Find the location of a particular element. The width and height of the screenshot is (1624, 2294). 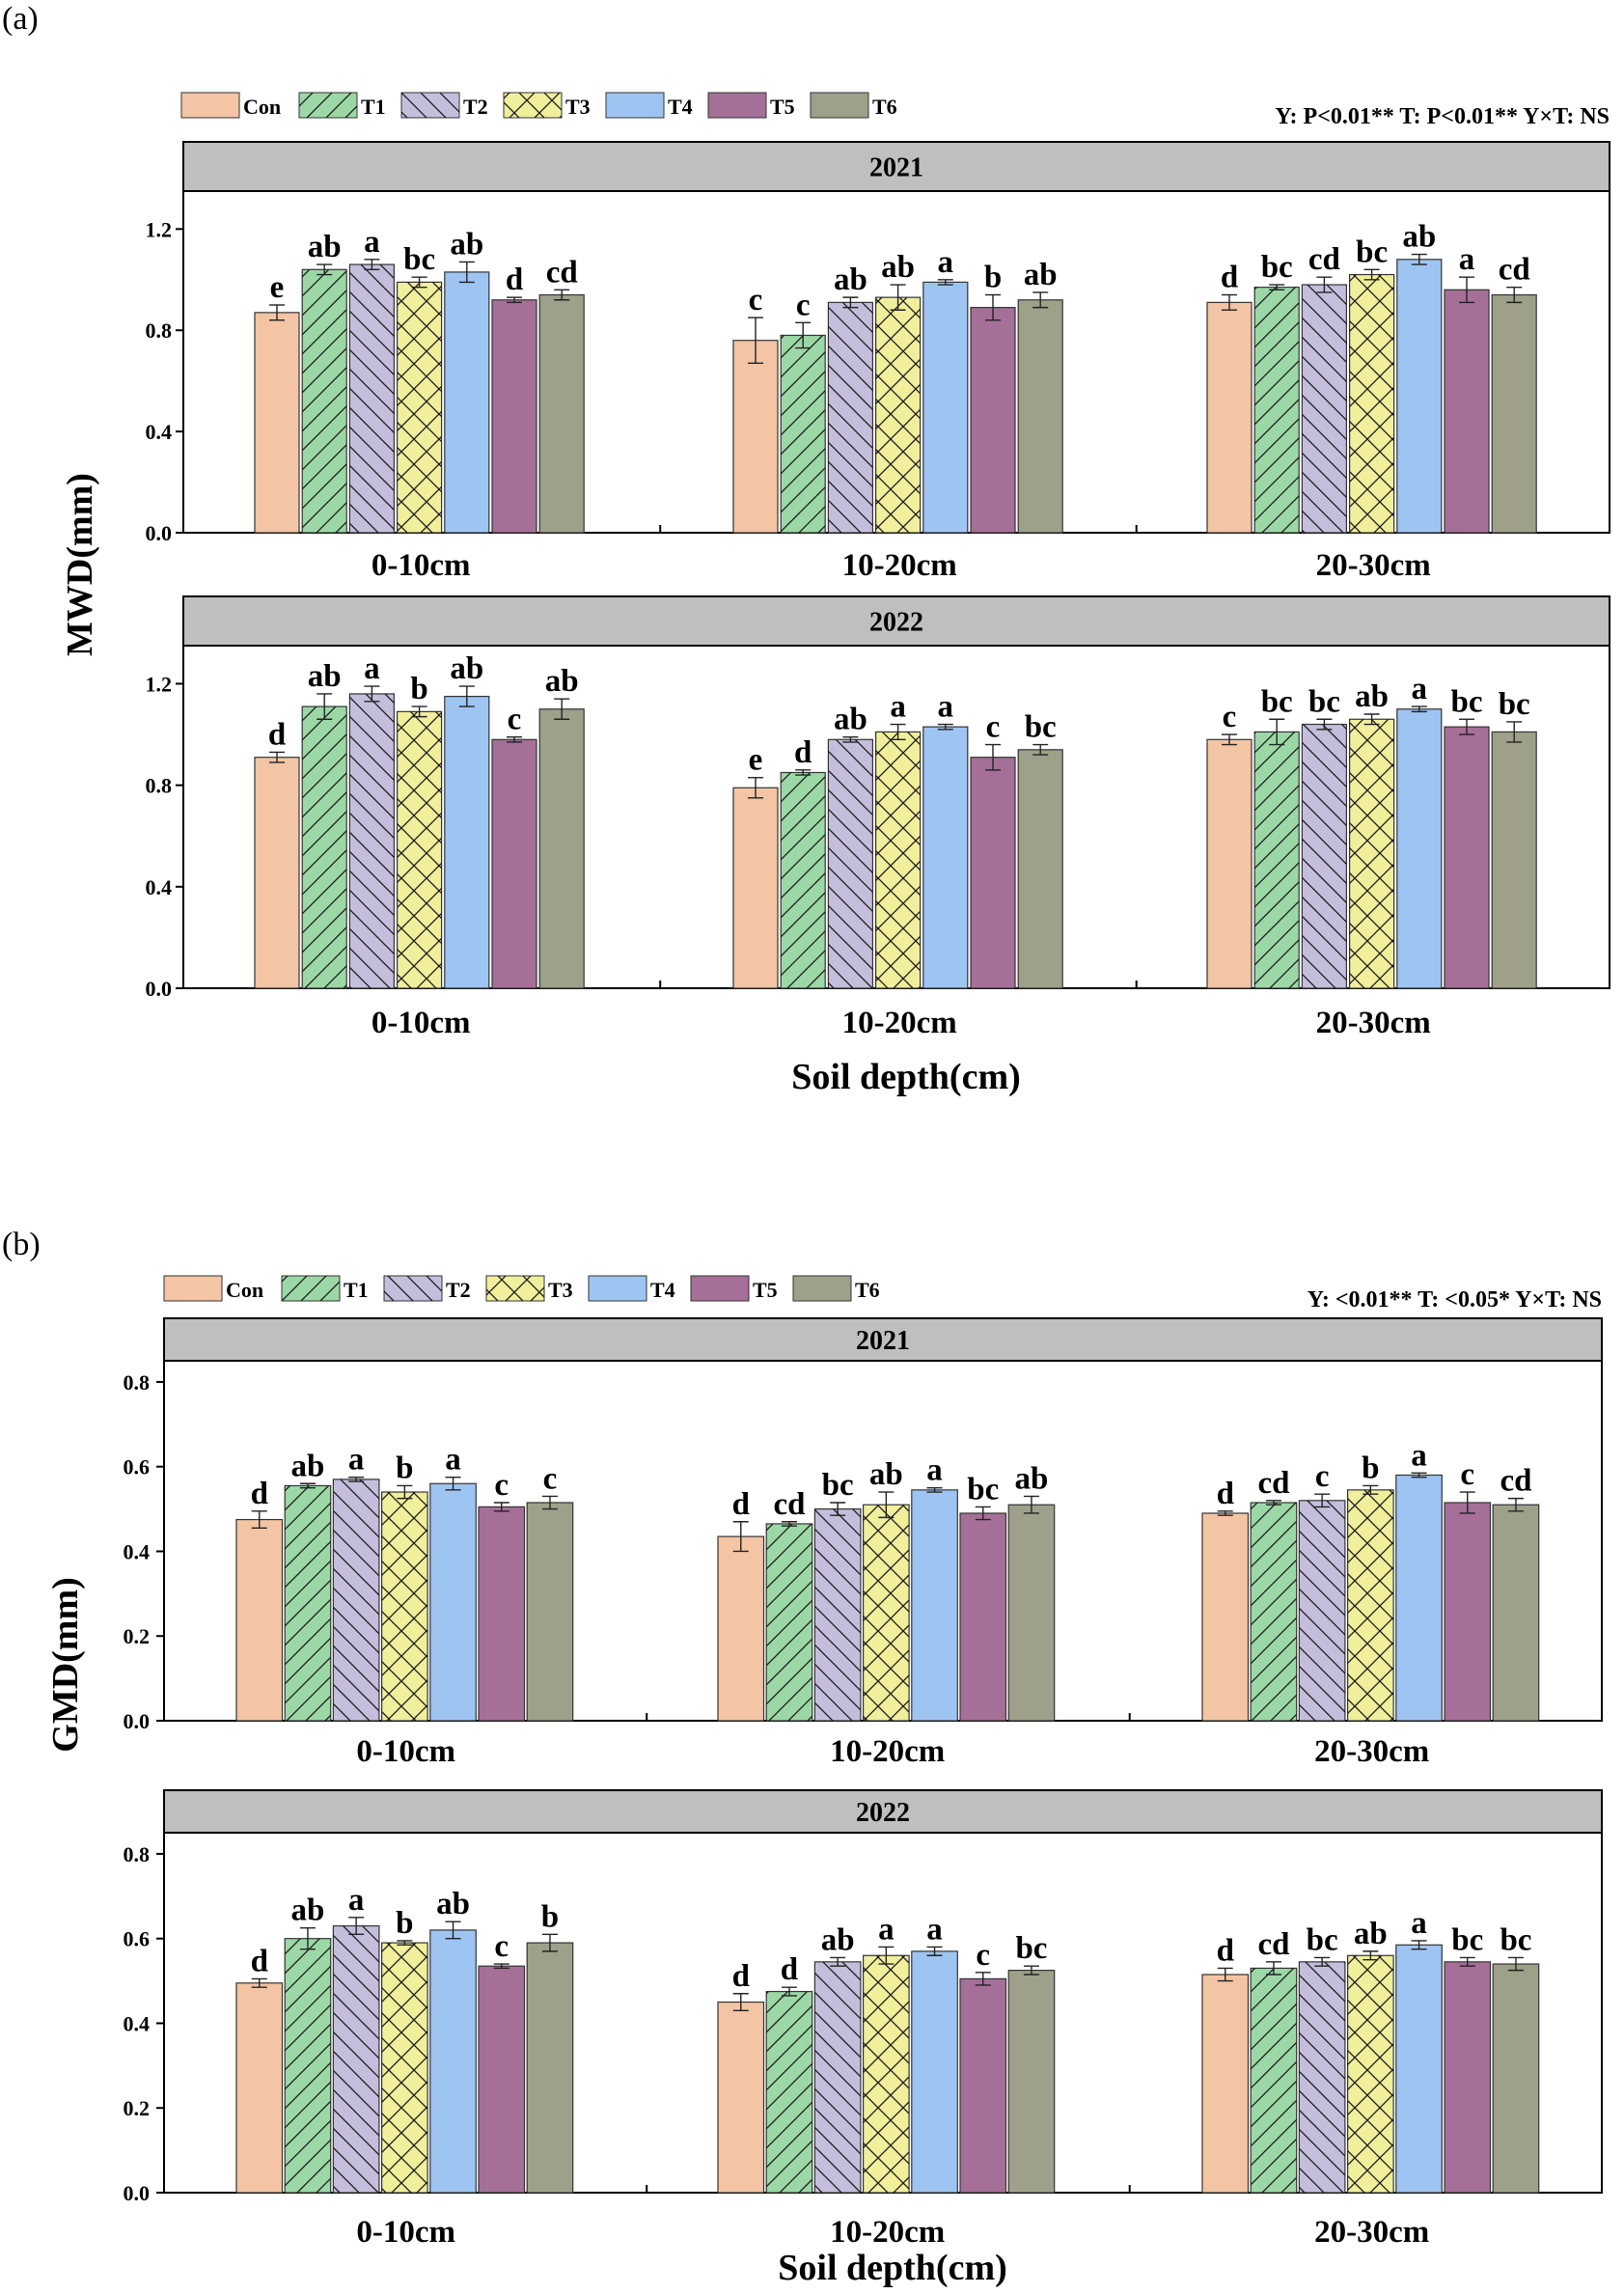

bar-group-0-10cm: eab abc abd cd is located at coordinates (420, 380).